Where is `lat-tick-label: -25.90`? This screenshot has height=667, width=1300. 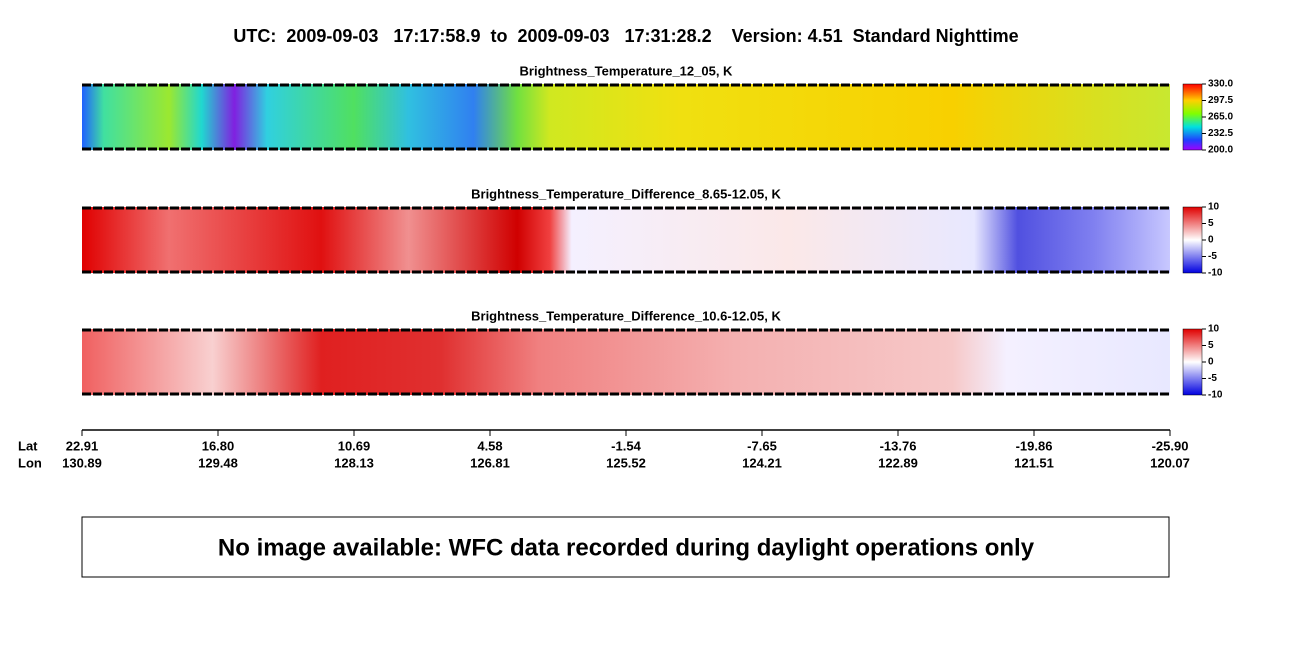
lat-tick-label: -25.90 is located at coordinates (1170, 445).